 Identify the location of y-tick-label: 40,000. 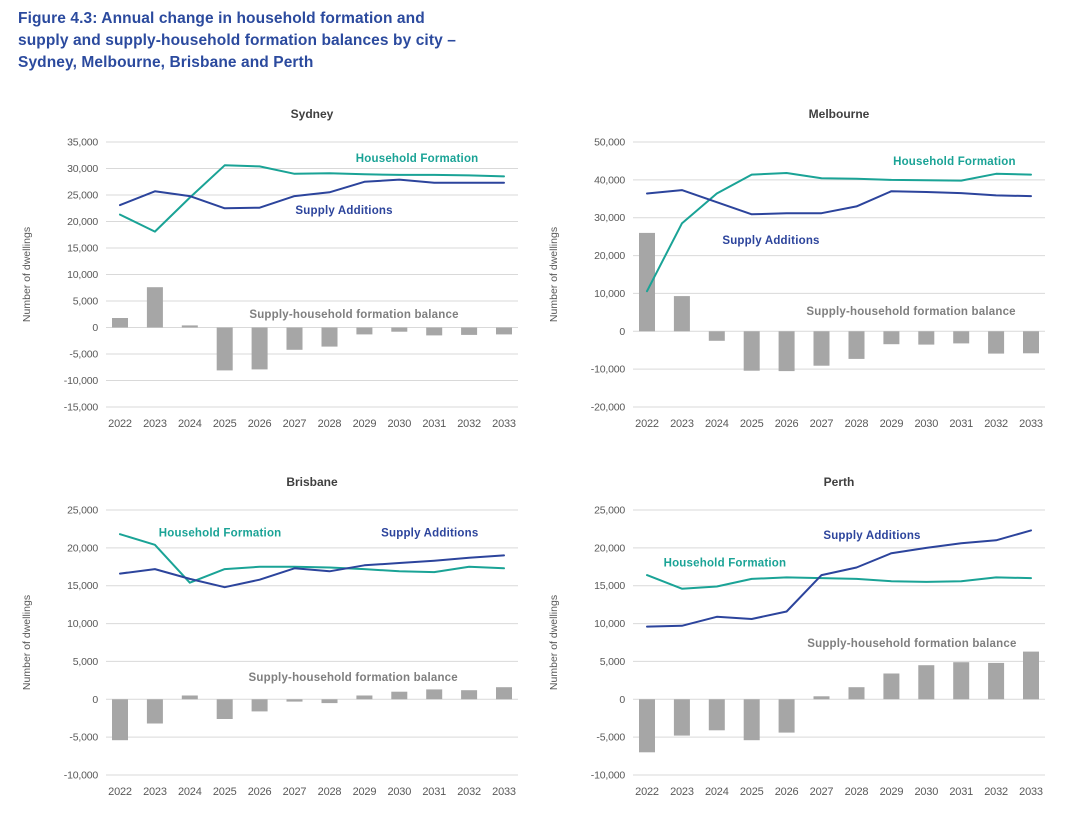
(609, 180).